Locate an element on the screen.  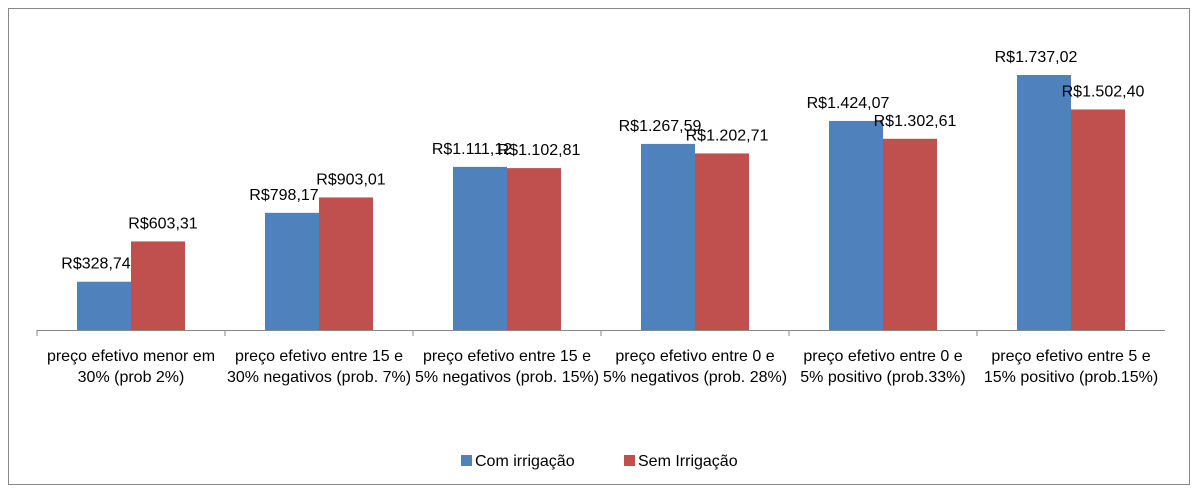
value-label: R$1.502,40 is located at coordinates (1103, 91).